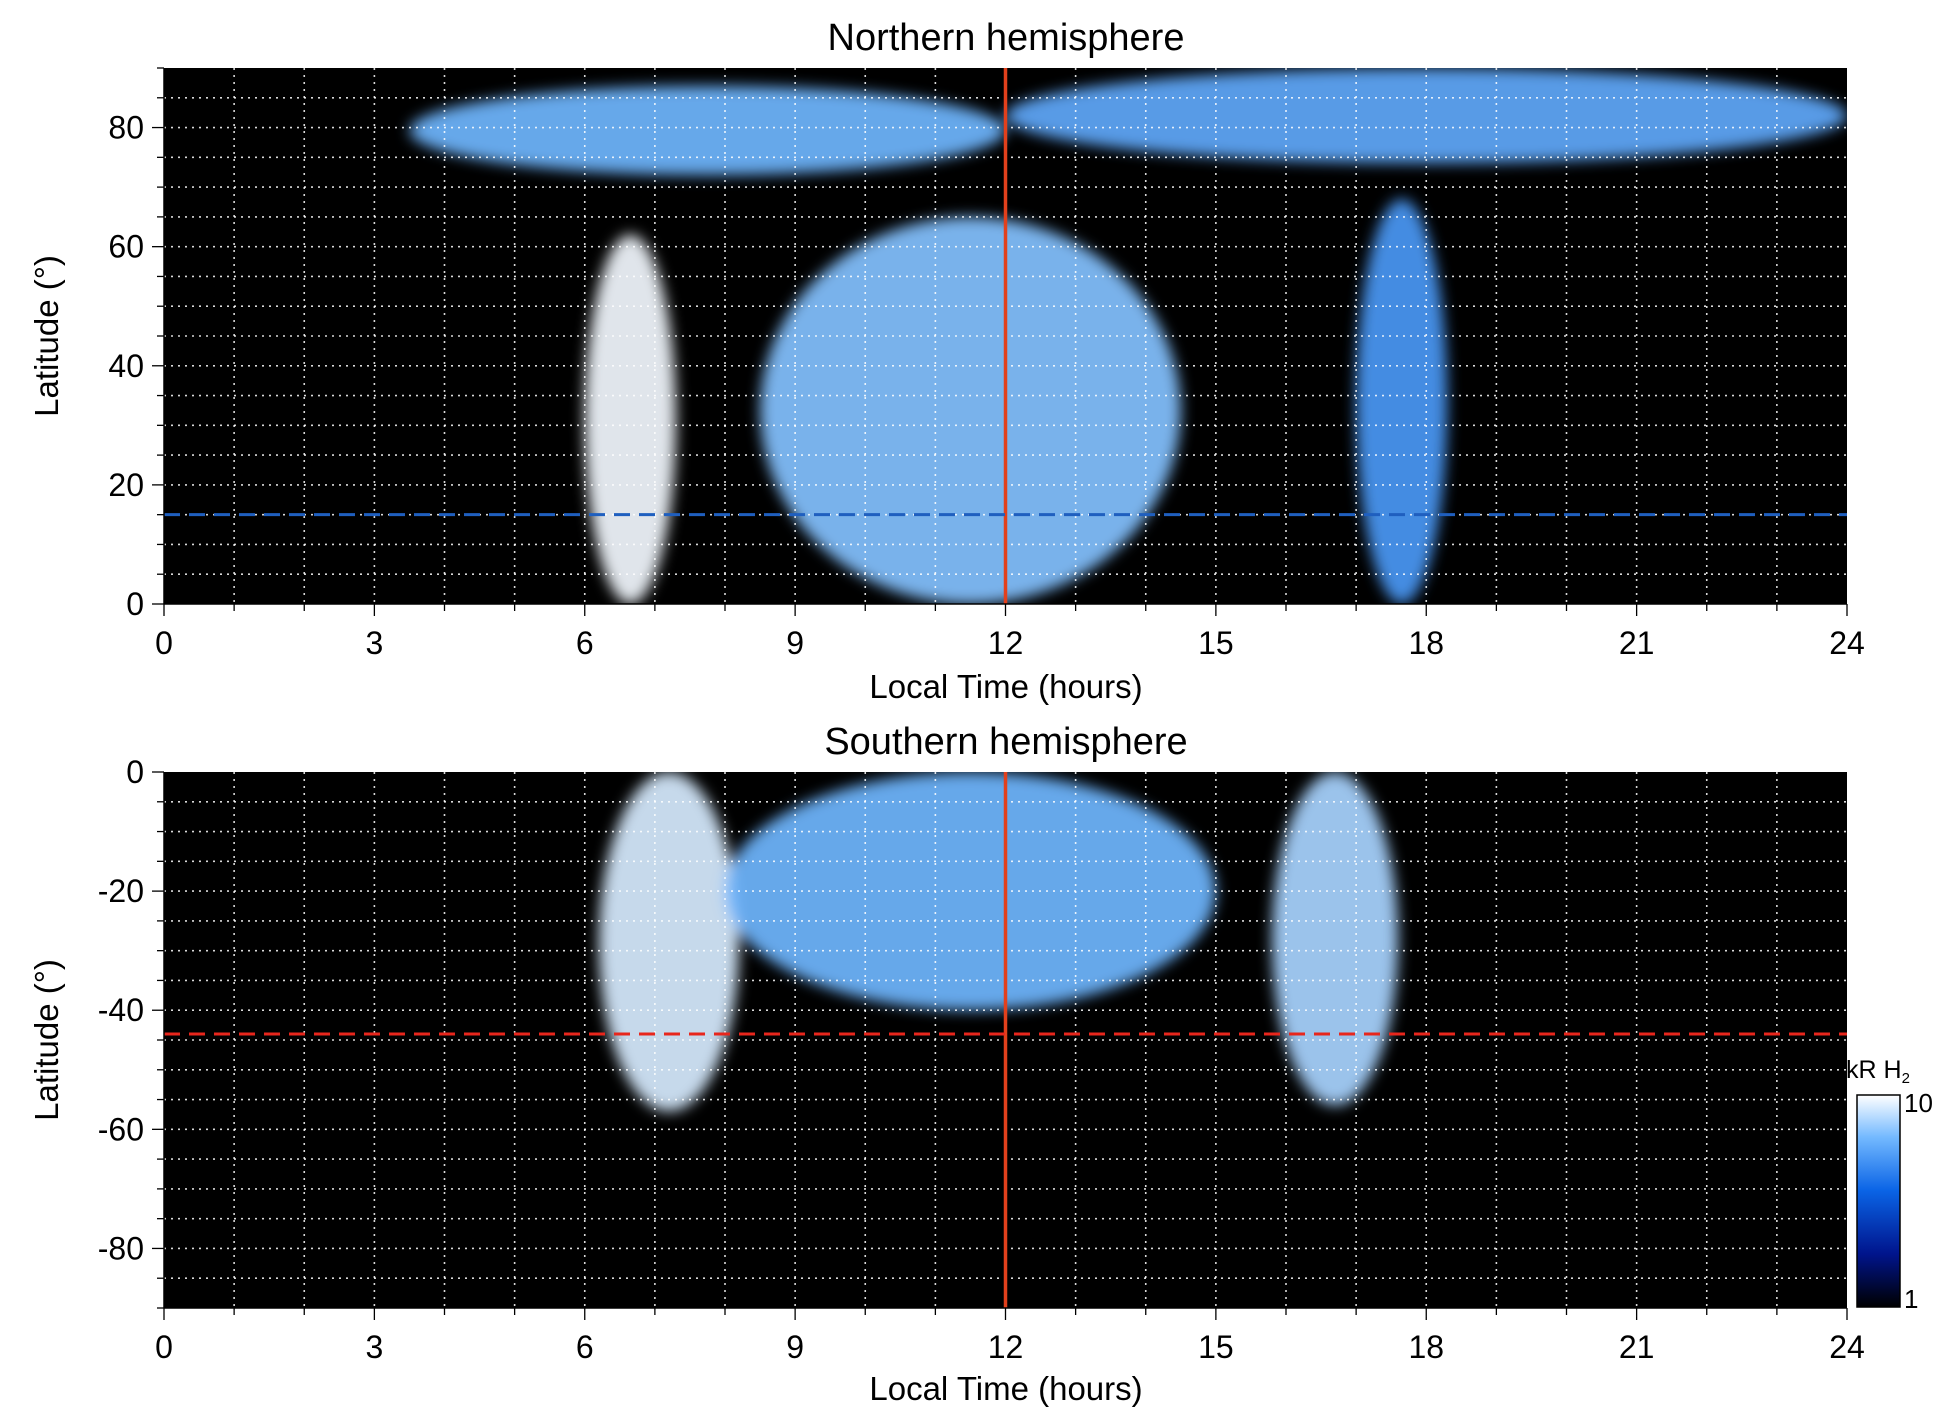 Image resolution: width=1950 pixels, height=1423 pixels. What do you see at coordinates (121, 1129) in the screenshot?
I see `y-tick-label: -60` at bounding box center [121, 1129].